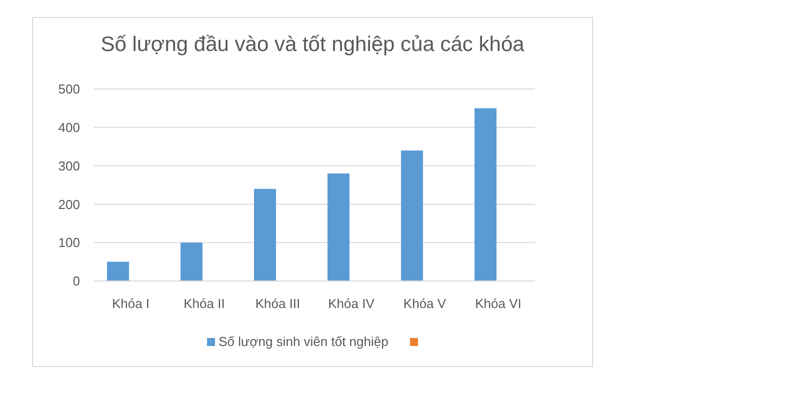 The width and height of the screenshot is (791, 412). Describe the element at coordinates (277, 304) in the screenshot. I see `x-tick-label: Khóa III` at that location.